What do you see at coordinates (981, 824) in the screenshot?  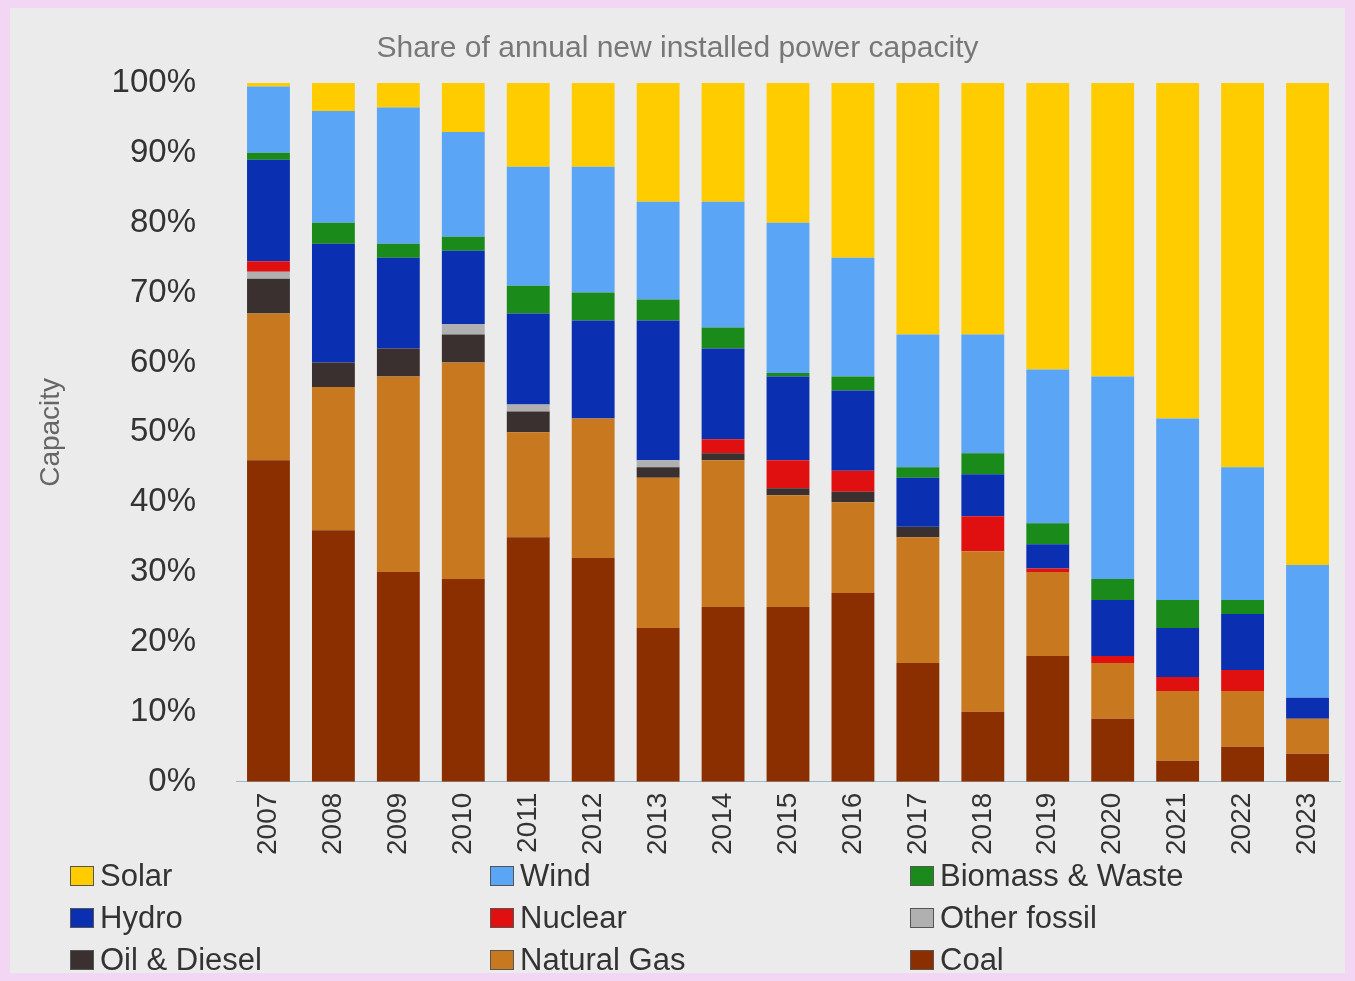 I see `x-tick-label: 2018` at bounding box center [981, 824].